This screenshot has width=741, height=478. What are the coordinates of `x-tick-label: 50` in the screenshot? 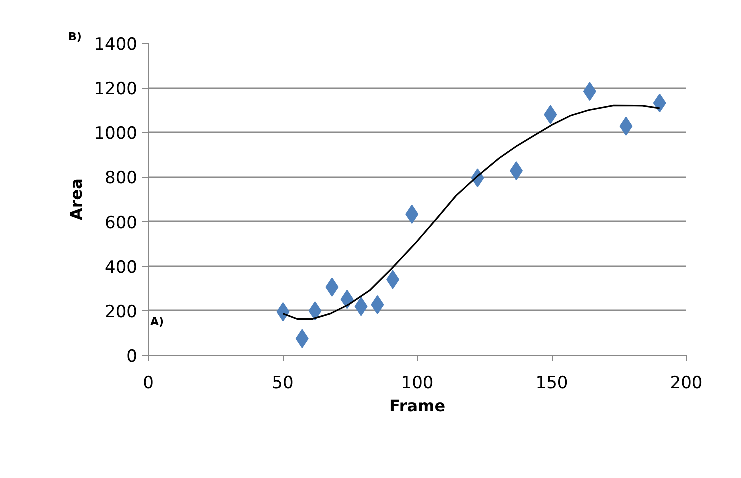 It's located at (283, 384).